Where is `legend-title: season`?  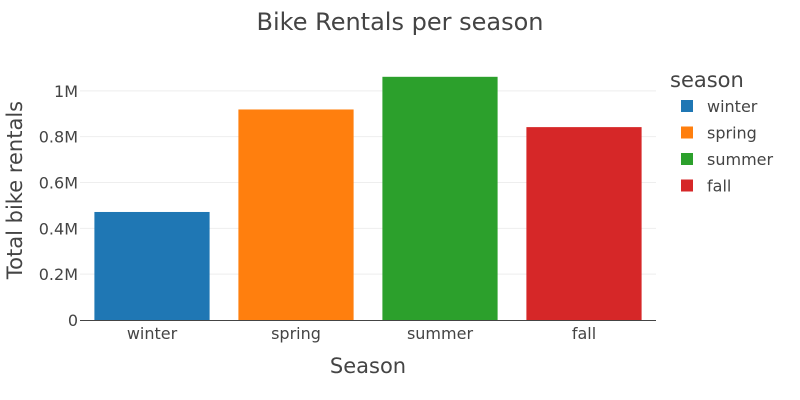
legend-title: season is located at coordinates (707, 80).